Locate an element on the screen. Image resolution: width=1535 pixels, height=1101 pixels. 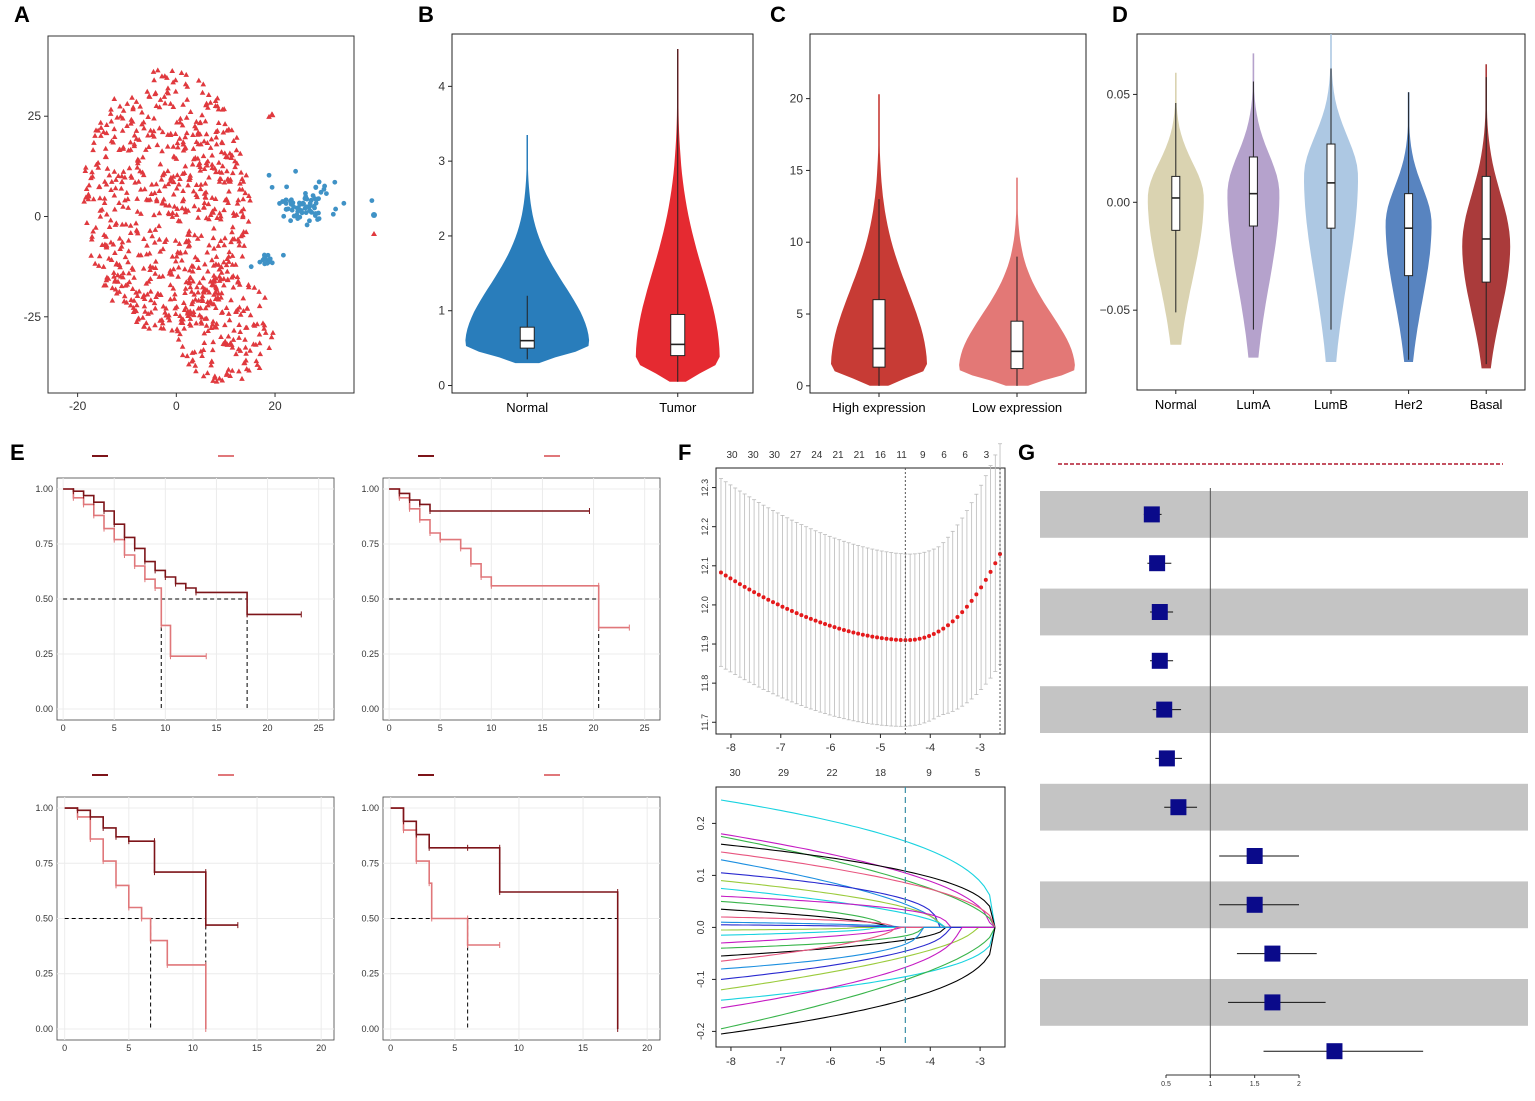
km-curve-high is located at coordinates (182, 552).